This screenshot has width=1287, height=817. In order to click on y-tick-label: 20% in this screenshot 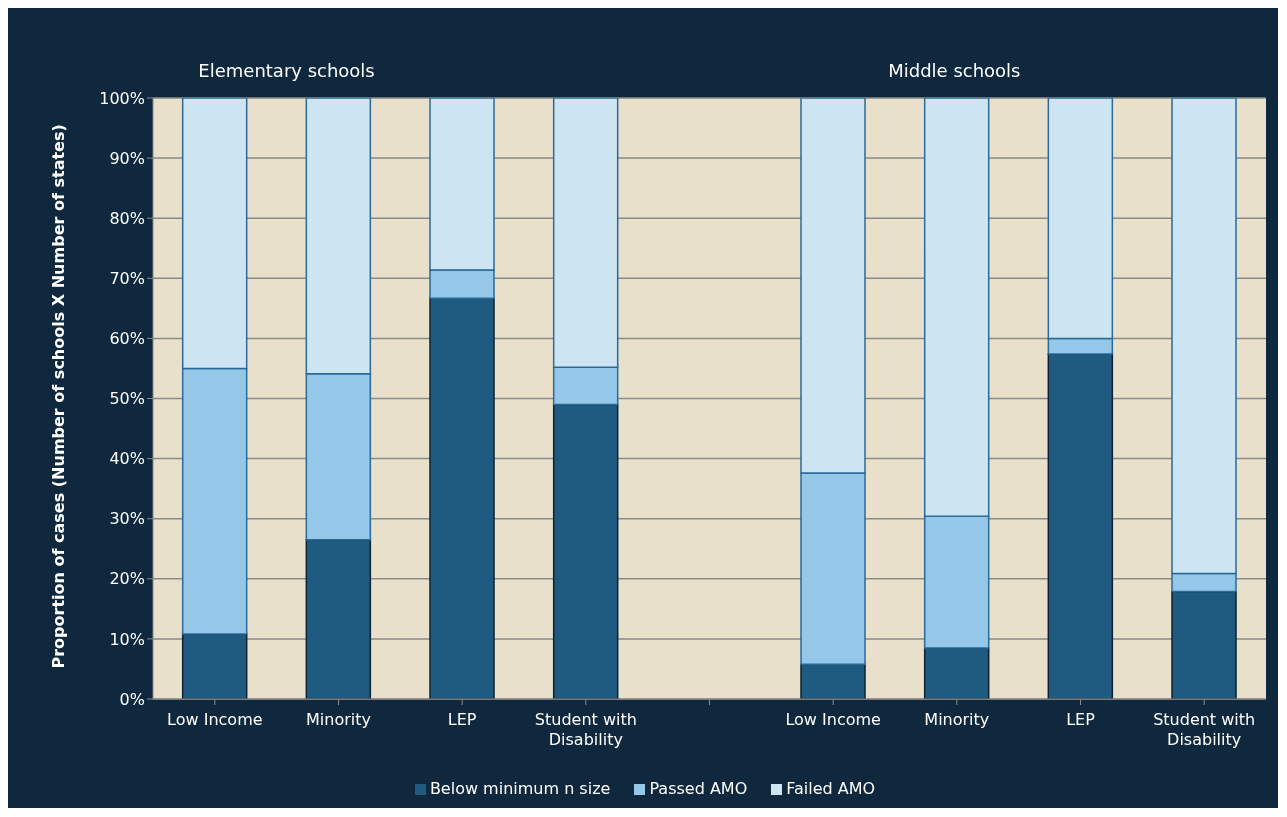, I will do `click(127, 579)`.